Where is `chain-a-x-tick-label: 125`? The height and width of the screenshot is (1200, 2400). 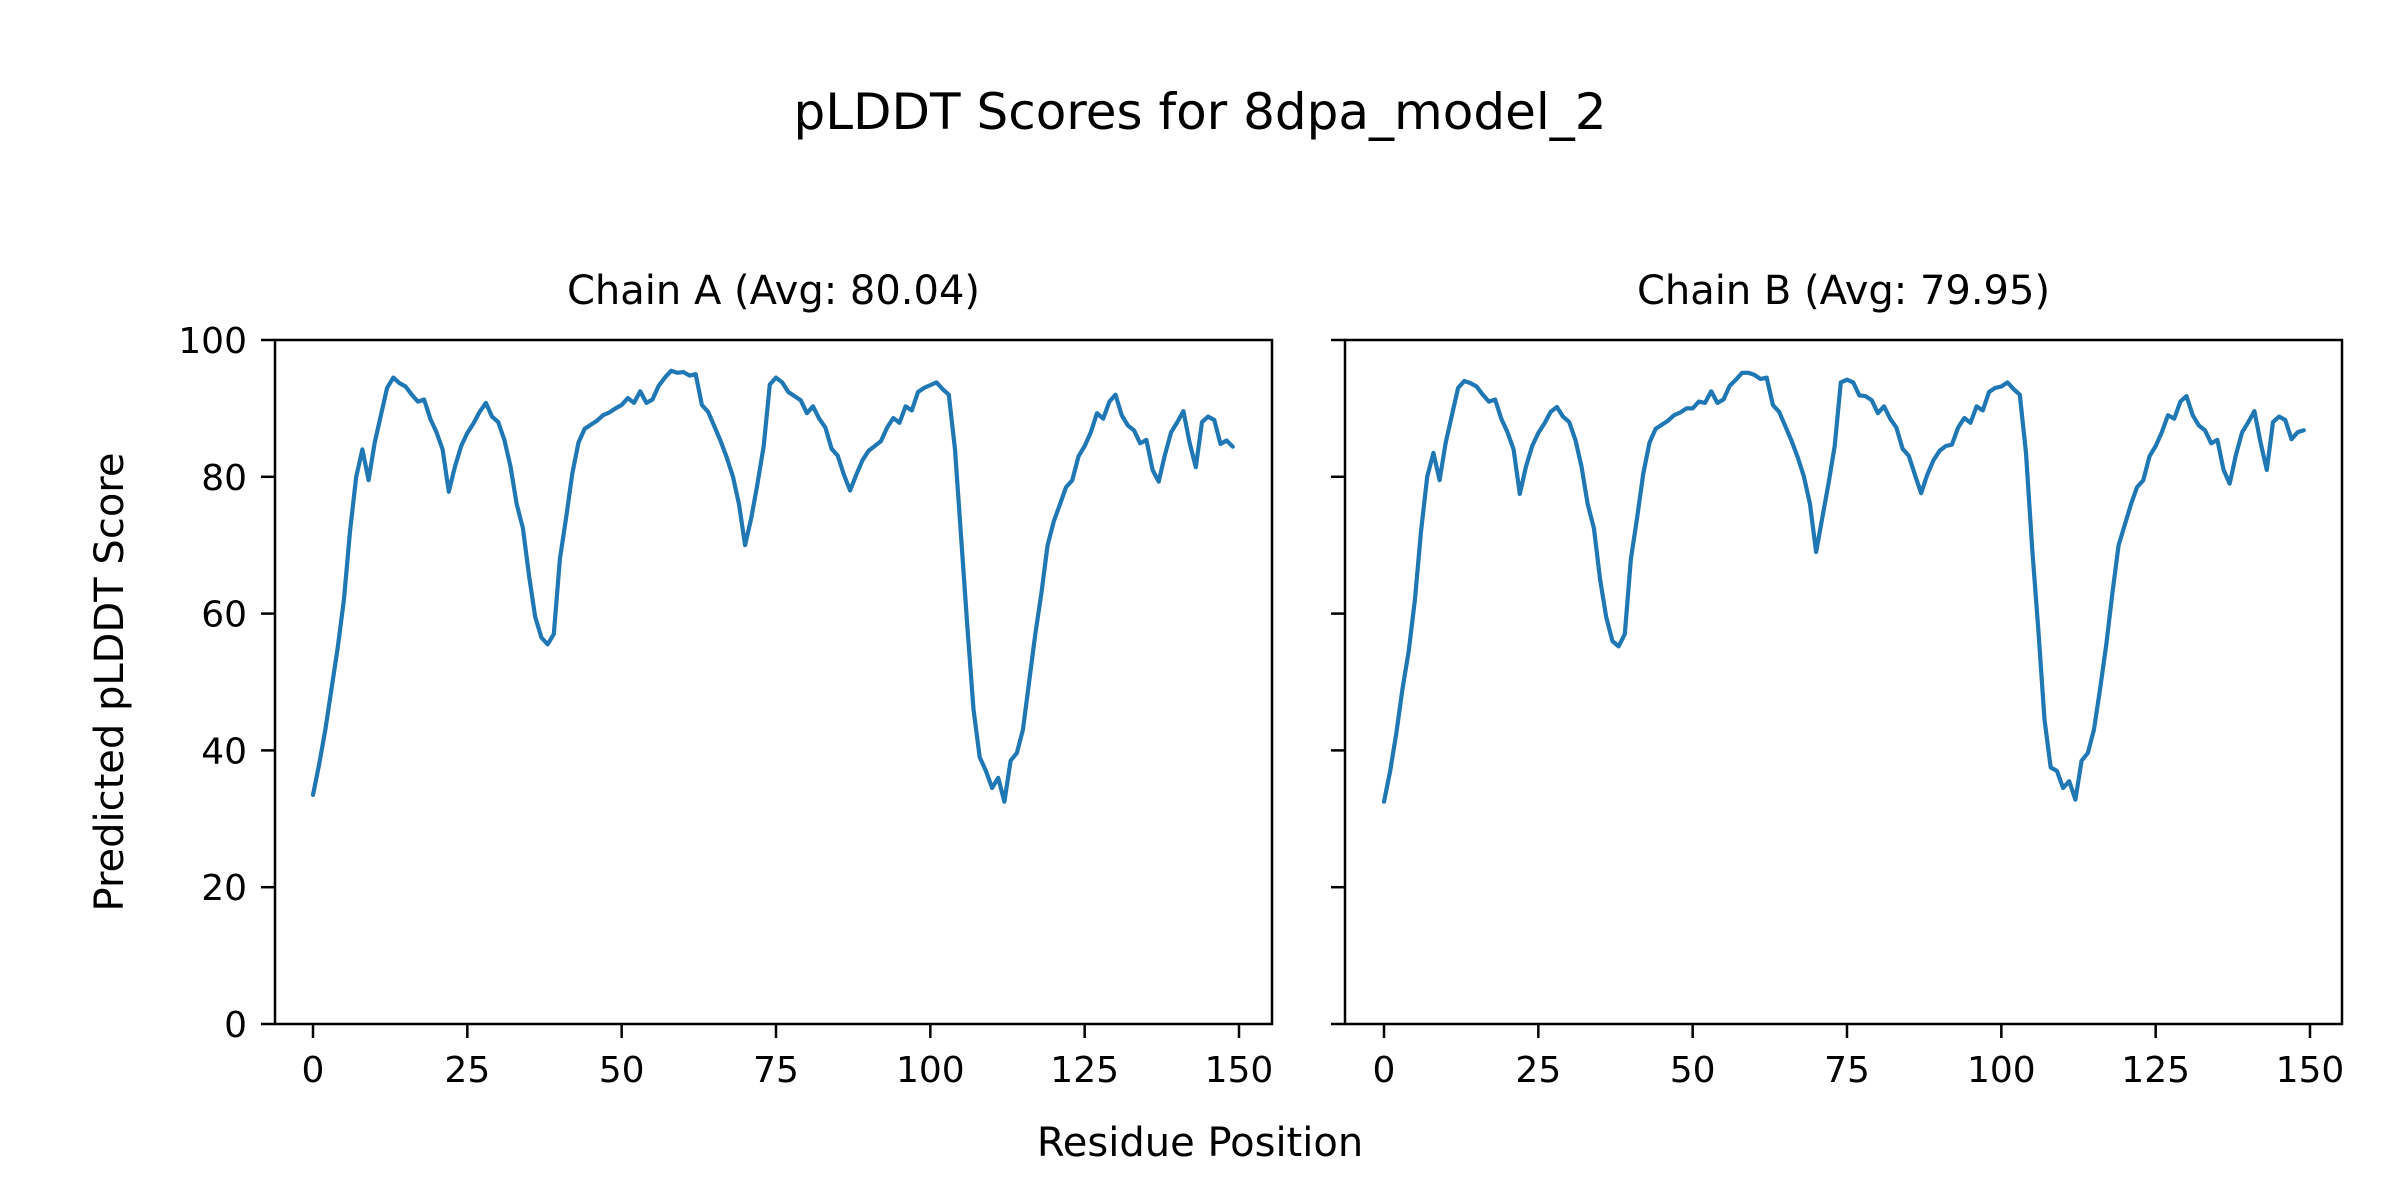 chain-a-x-tick-label: 125 is located at coordinates (1084, 1070).